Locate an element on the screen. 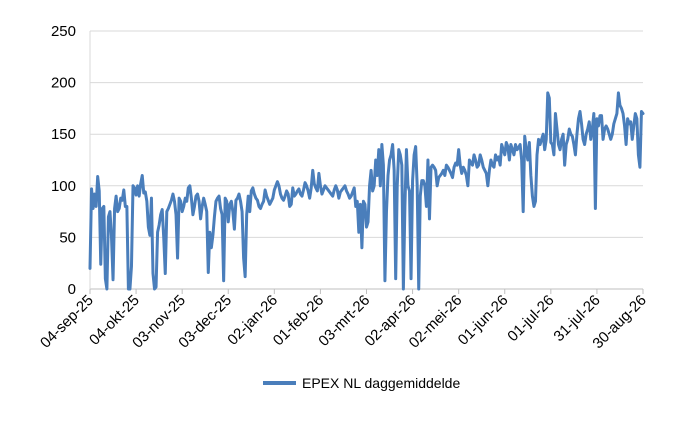 The image size is (700, 430). y-tick-label: 200 is located at coordinates (63, 83).